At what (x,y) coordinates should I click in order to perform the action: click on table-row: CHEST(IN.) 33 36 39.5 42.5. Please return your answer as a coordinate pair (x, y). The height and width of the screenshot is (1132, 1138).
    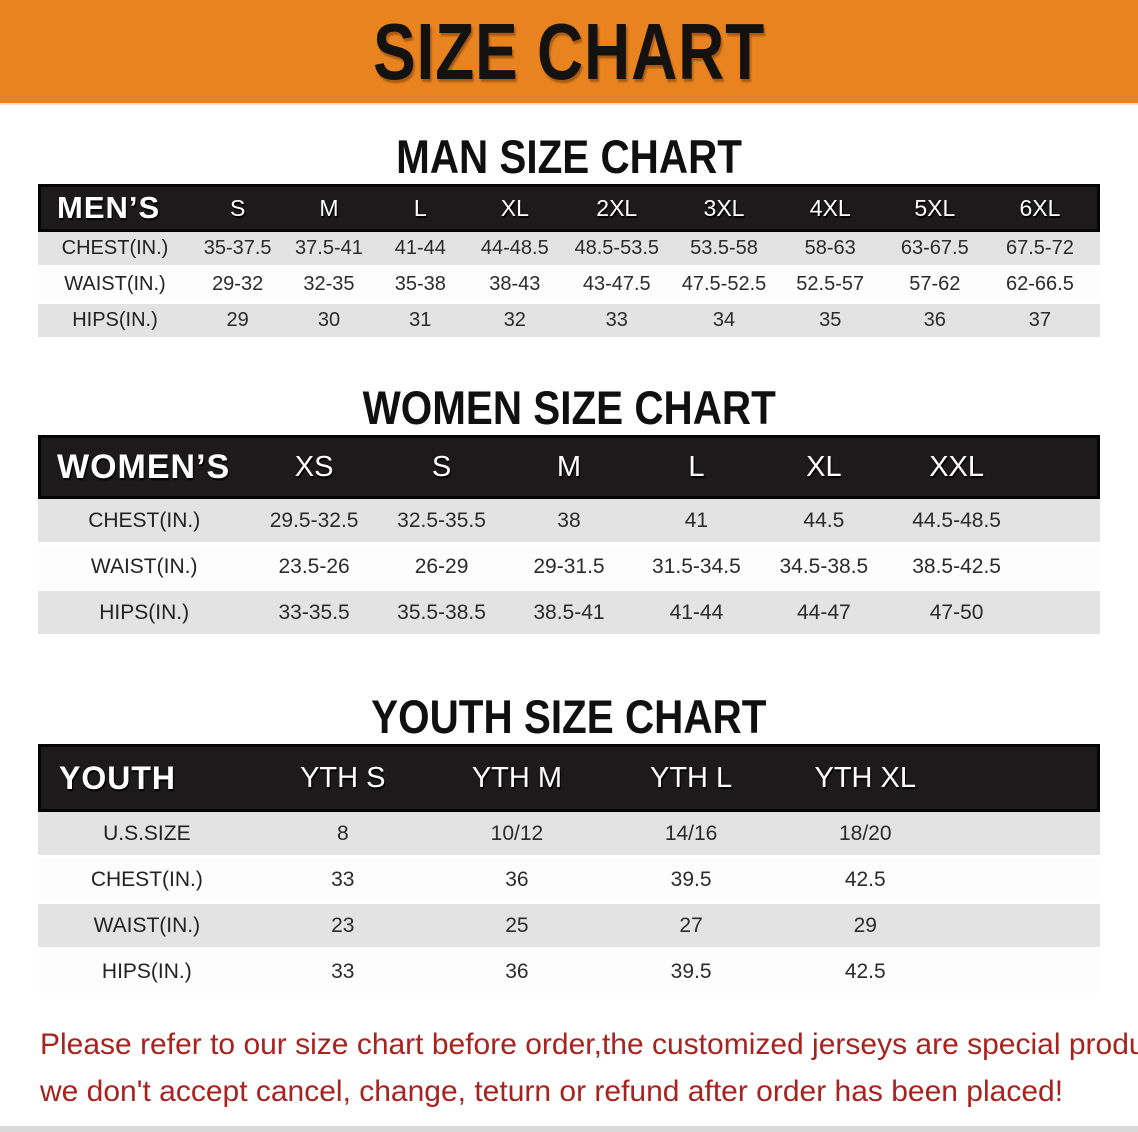
    Looking at the image, I should click on (569, 881).